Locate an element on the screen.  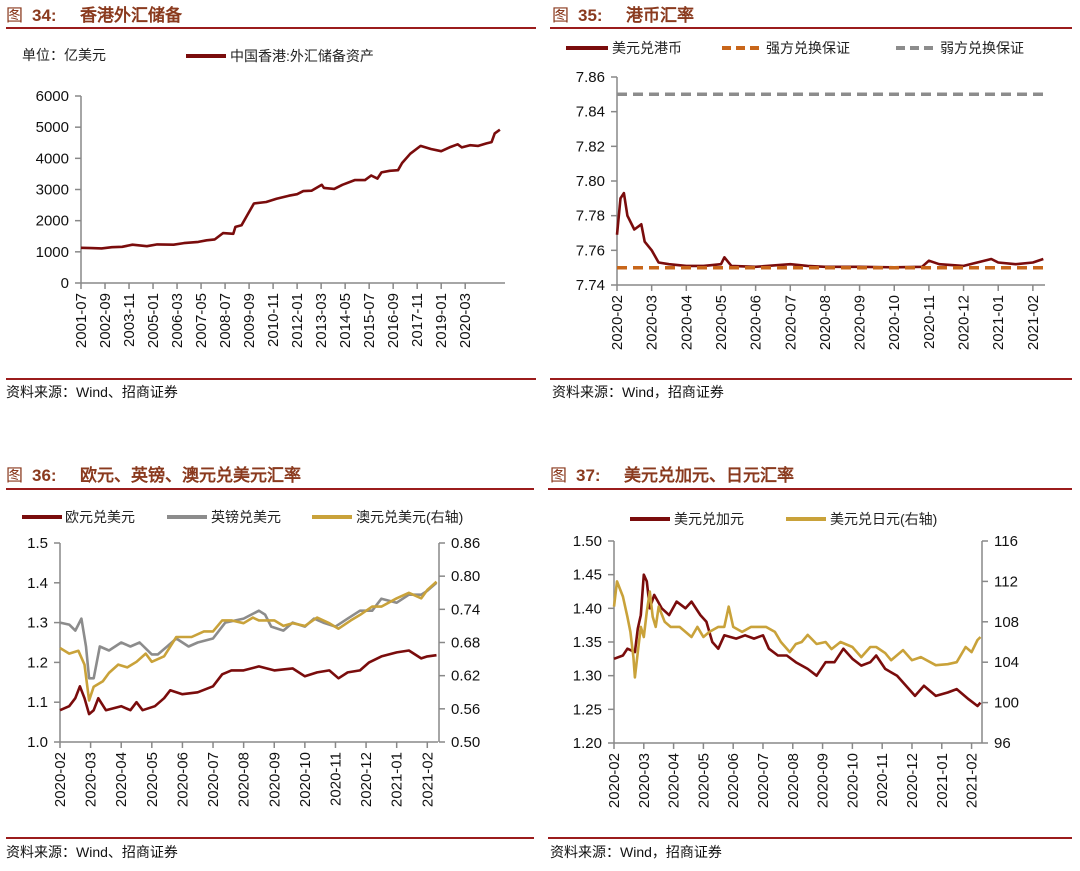
right-y-tick-label: 116 is located at coordinates (1006, 541).